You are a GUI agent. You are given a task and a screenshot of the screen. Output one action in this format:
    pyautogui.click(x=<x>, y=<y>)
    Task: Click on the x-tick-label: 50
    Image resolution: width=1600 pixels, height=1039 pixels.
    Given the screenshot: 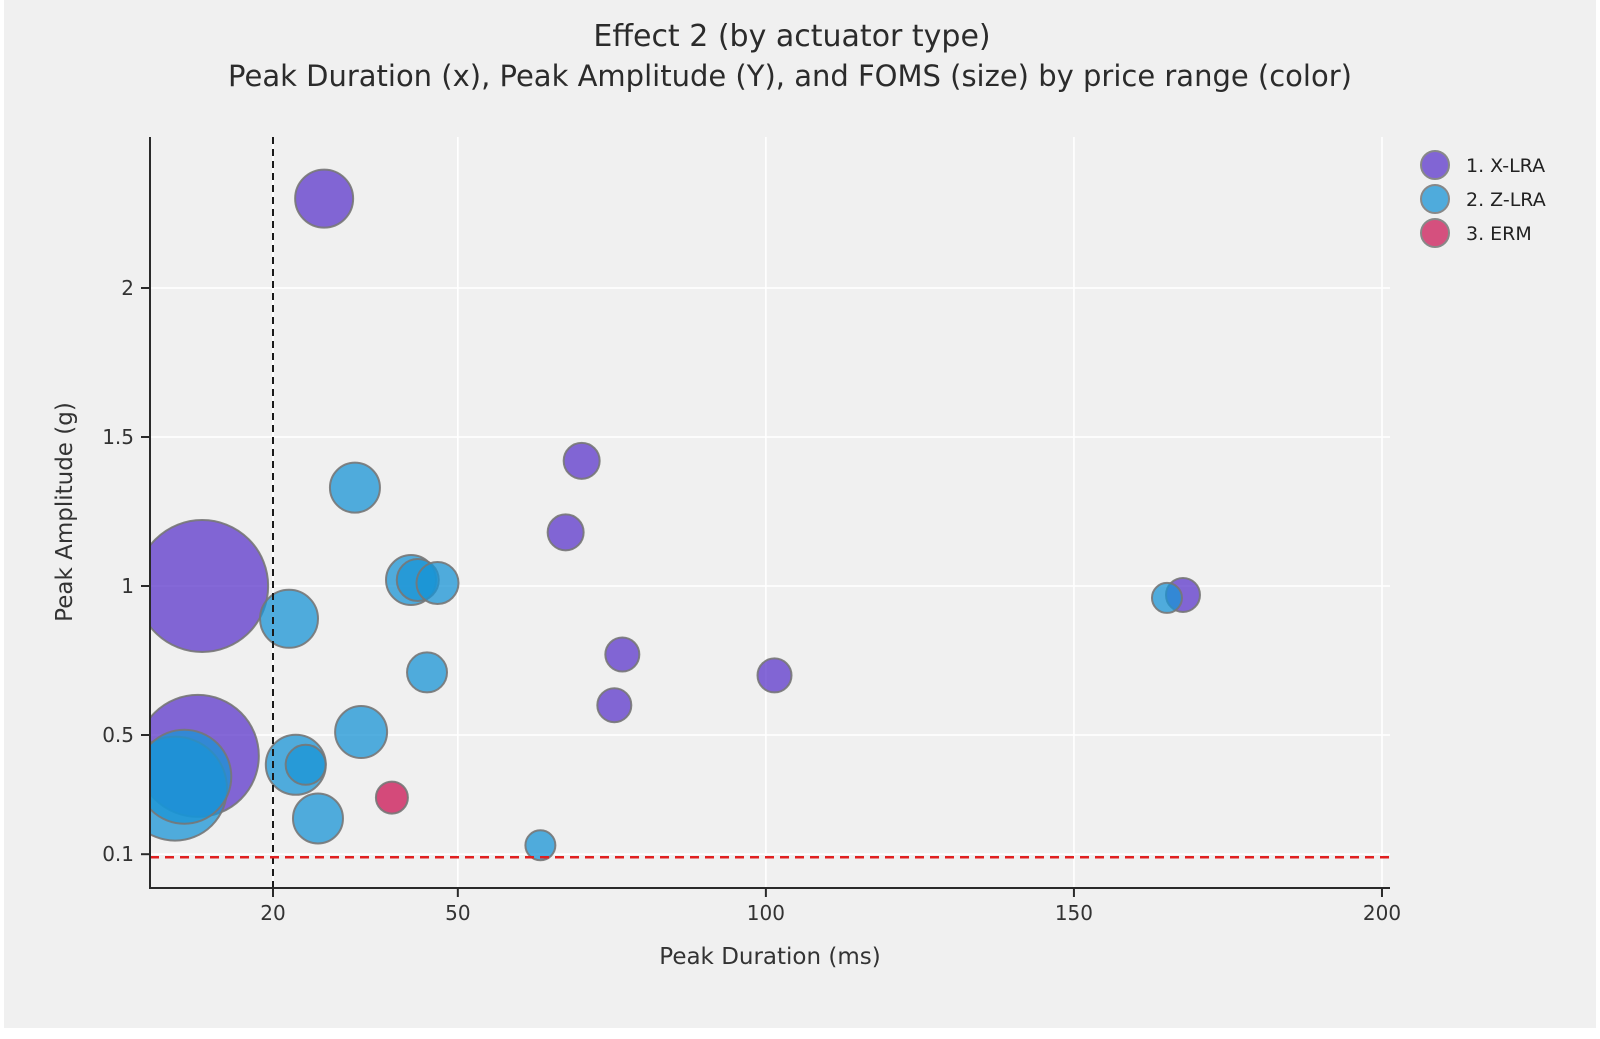 What is the action you would take?
    pyautogui.click(x=457, y=913)
    